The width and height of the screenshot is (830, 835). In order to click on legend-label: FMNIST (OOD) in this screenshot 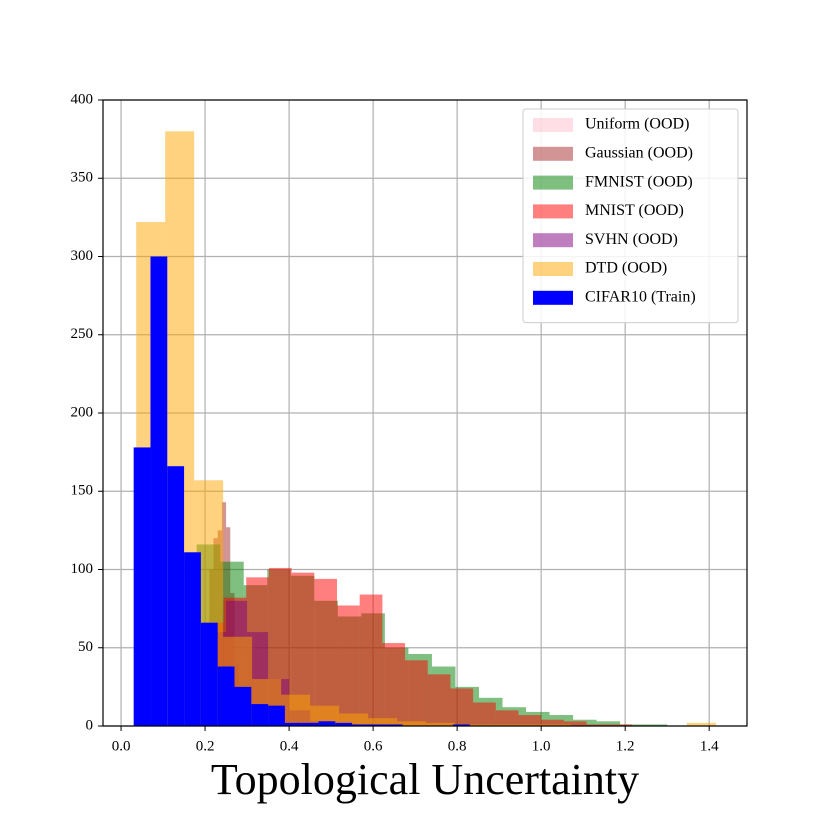, I will do `click(639, 181)`.